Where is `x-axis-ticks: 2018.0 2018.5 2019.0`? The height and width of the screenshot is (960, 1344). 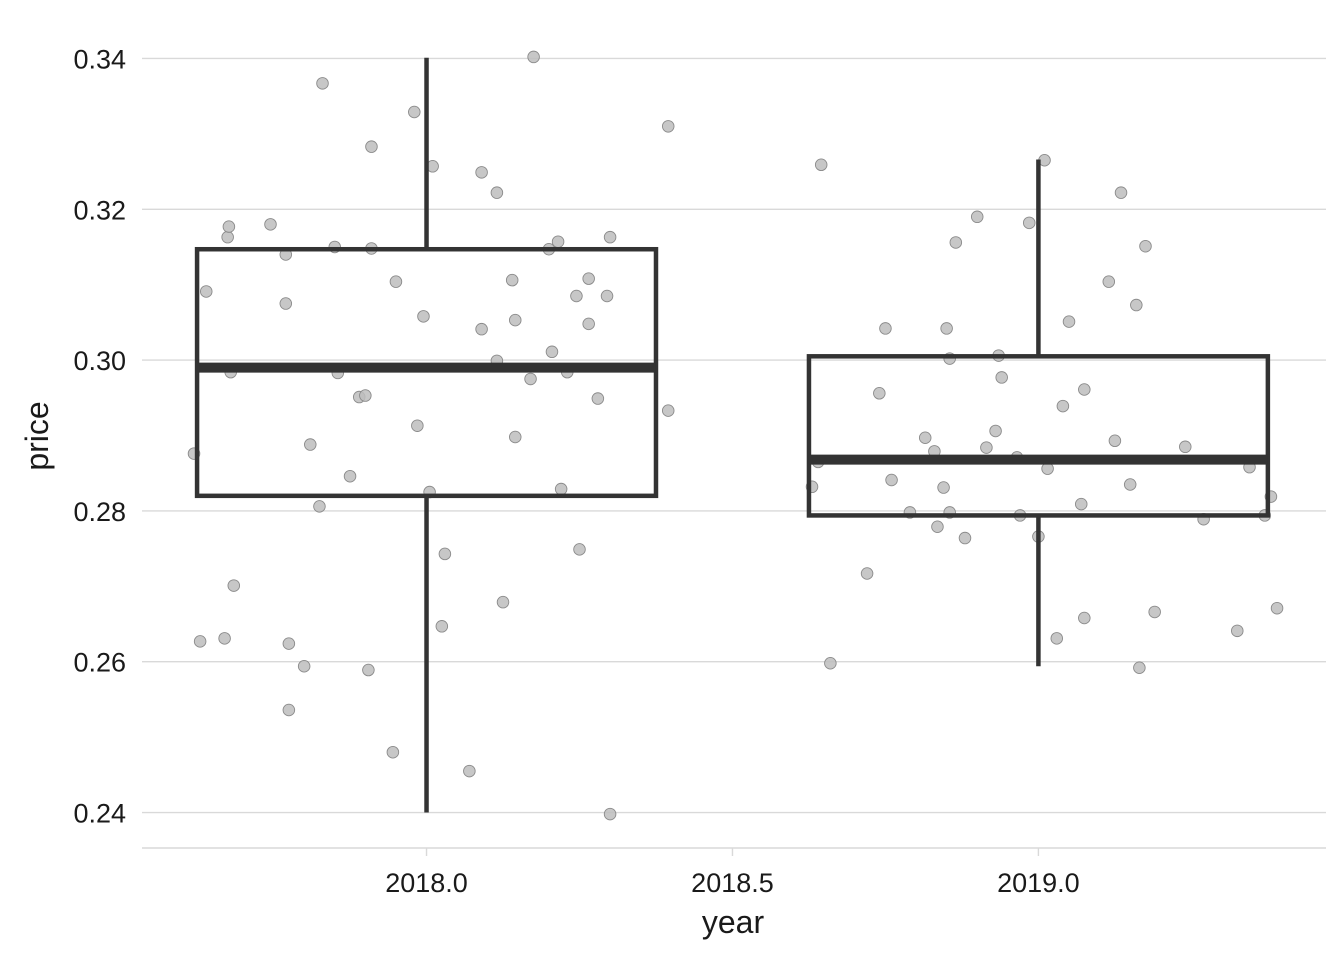 x-axis-ticks: 2018.0 2018.5 2019.0 is located at coordinates (732, 873).